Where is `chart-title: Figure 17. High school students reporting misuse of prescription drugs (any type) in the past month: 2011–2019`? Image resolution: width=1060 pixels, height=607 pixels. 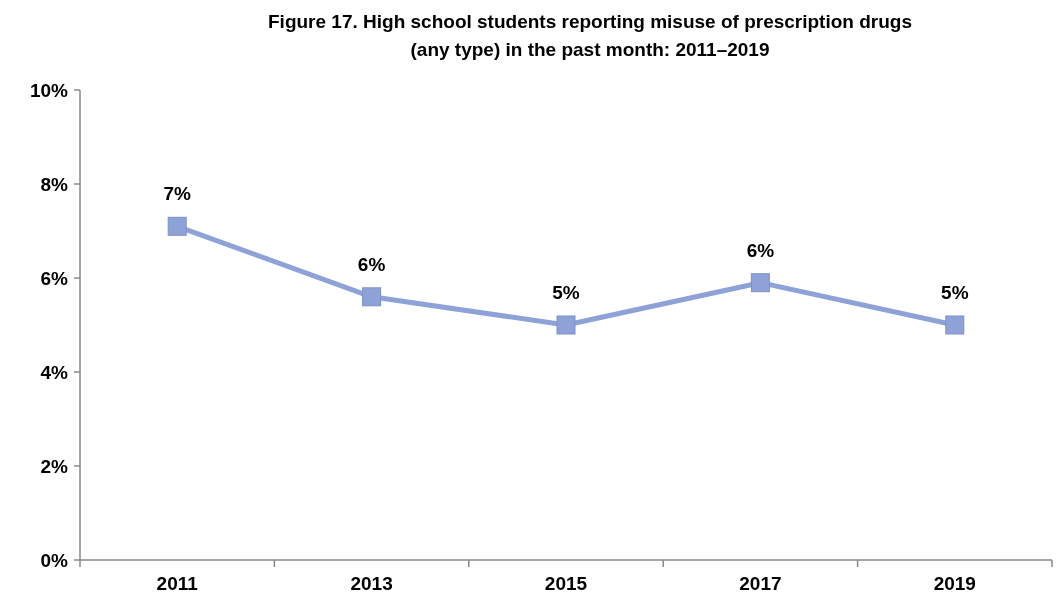 chart-title: Figure 17. High school students reporting misuse of prescription drugs (any type) in the past month: 2011–2019 is located at coordinates (590, 35).